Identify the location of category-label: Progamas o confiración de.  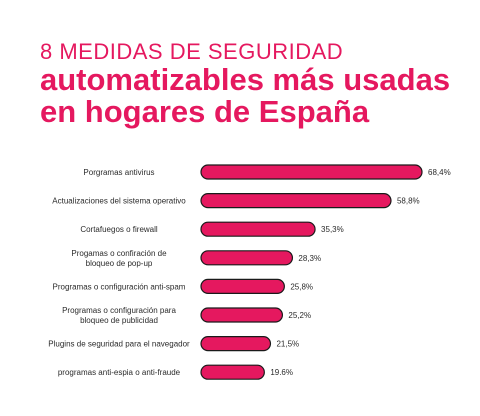
(119, 253).